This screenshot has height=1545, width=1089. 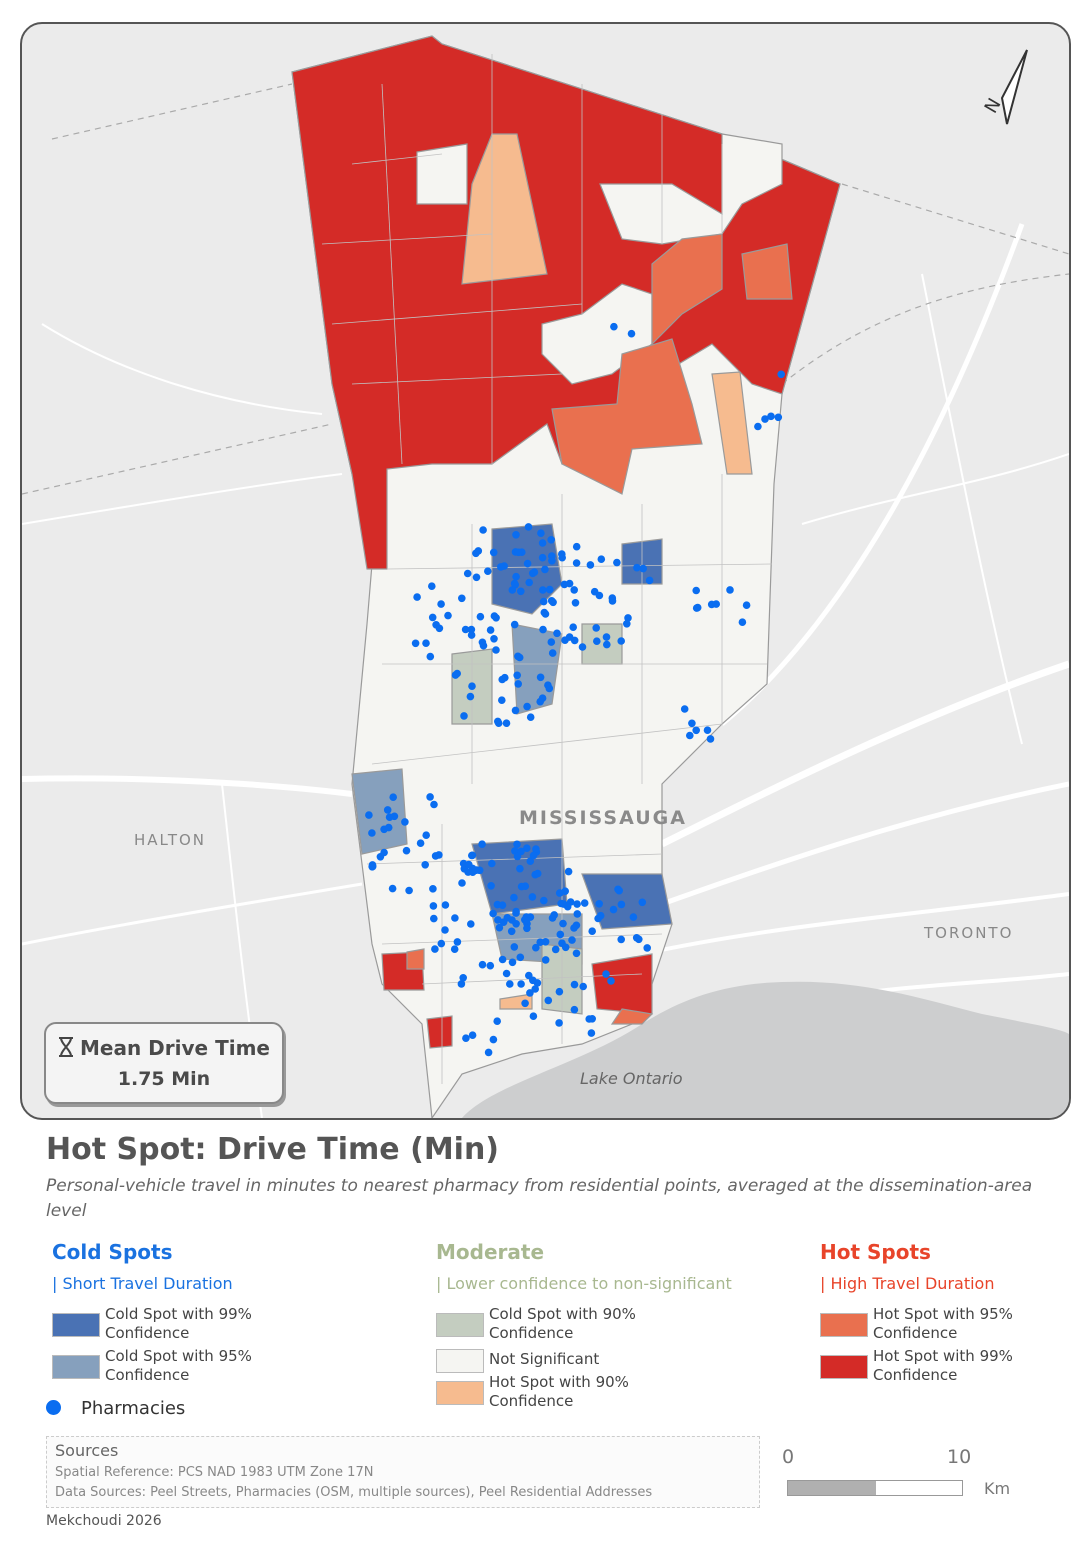 I want to click on author-credit: Mekchoudi 2026, so click(x=104, y=1521).